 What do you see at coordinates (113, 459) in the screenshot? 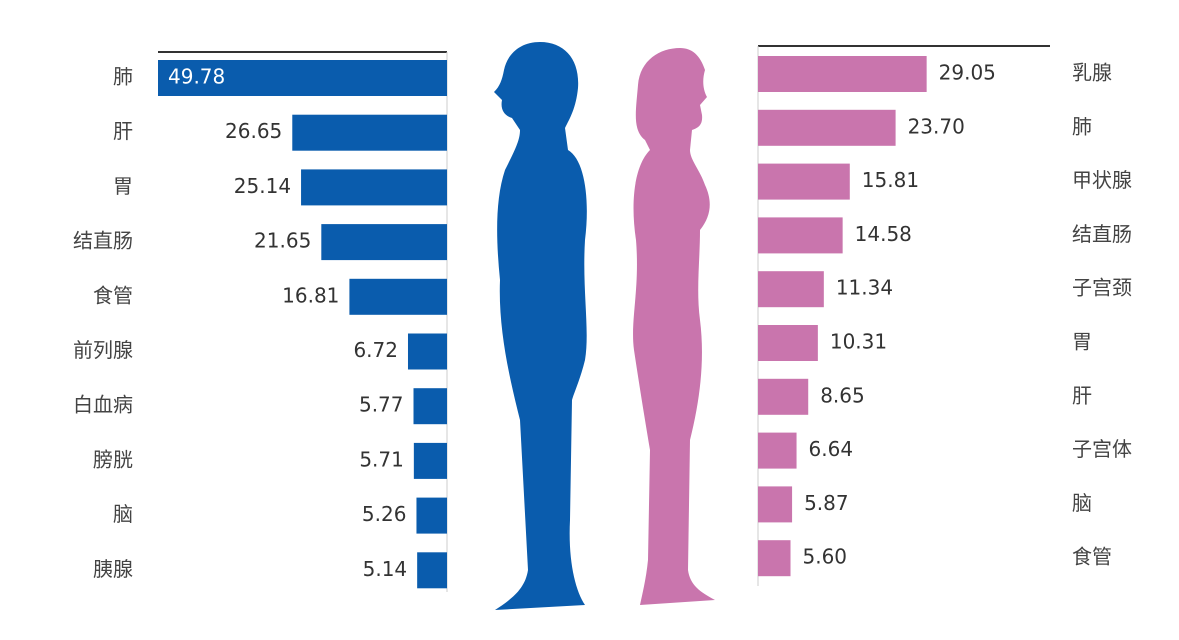
I see `category-label: 膀胱` at bounding box center [113, 459].